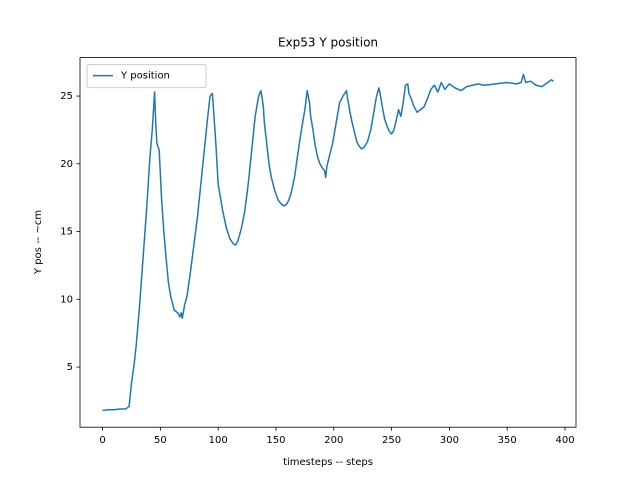 The width and height of the screenshot is (640, 484). I want to click on x-tick-label: 350, so click(507, 440).